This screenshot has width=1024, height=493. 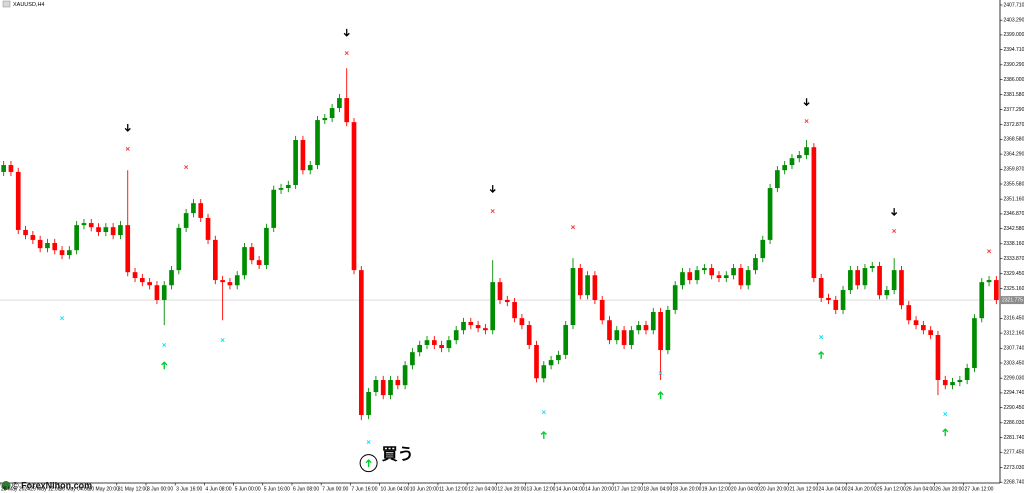 I want to click on y-tick-label: 2381.580, so click(x=1014, y=95).